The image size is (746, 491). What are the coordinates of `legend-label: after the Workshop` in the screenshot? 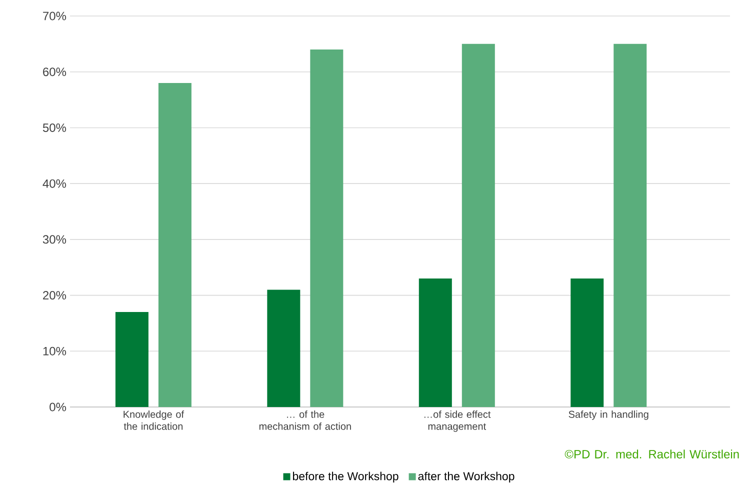 It's located at (466, 477).